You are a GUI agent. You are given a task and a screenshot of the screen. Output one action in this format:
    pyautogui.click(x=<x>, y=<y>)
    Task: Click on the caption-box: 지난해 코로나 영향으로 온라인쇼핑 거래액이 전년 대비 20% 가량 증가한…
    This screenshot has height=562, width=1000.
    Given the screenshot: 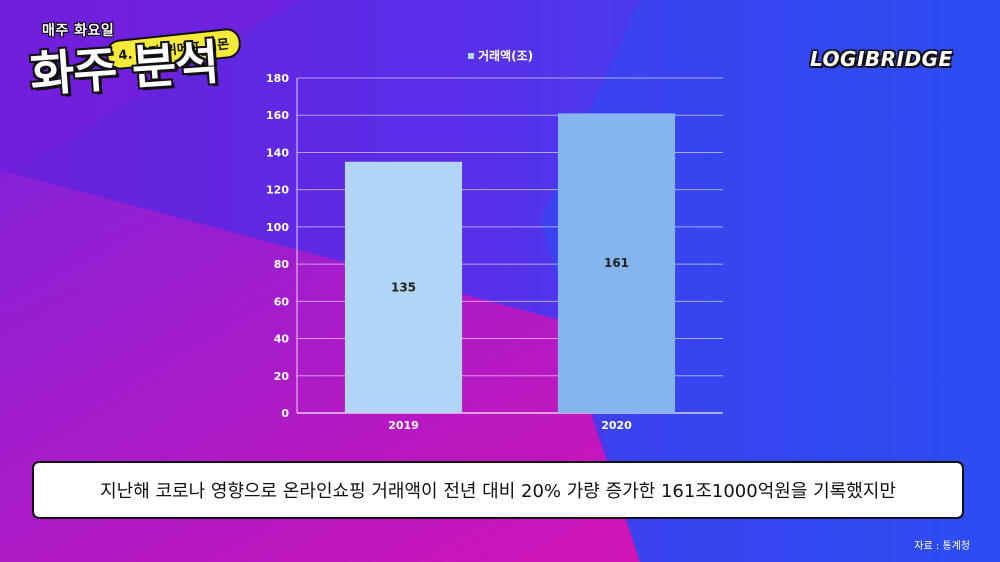 What is the action you would take?
    pyautogui.click(x=498, y=490)
    